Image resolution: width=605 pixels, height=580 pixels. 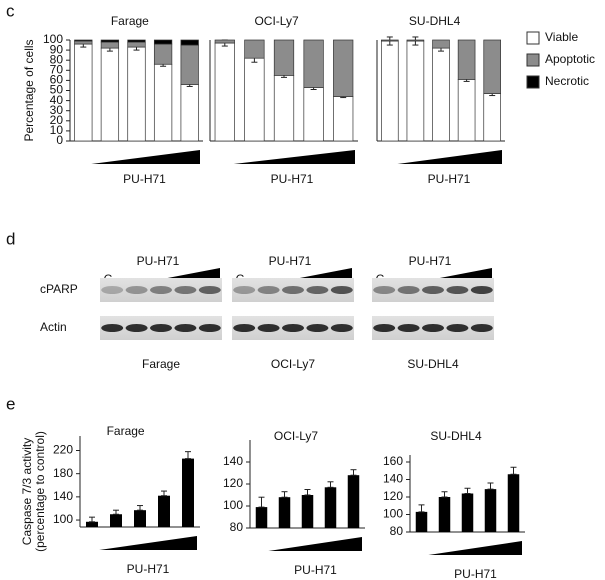 I want to click on blot-name: Farage, so click(x=161, y=364).